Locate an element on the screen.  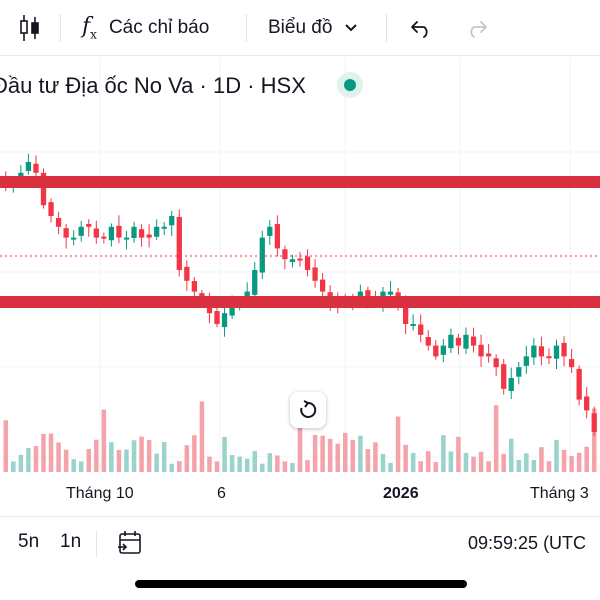
time-axis-label: Tháng 10 is located at coordinates (100, 493).